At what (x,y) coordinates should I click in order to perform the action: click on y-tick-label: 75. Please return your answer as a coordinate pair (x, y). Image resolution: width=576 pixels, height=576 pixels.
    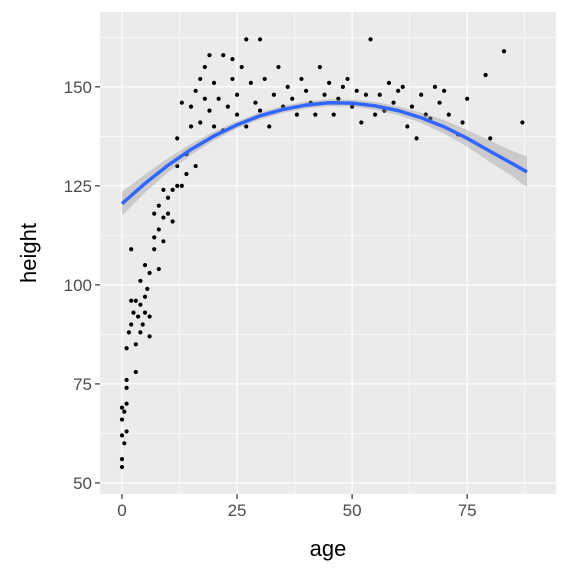
    Looking at the image, I should click on (82, 384).